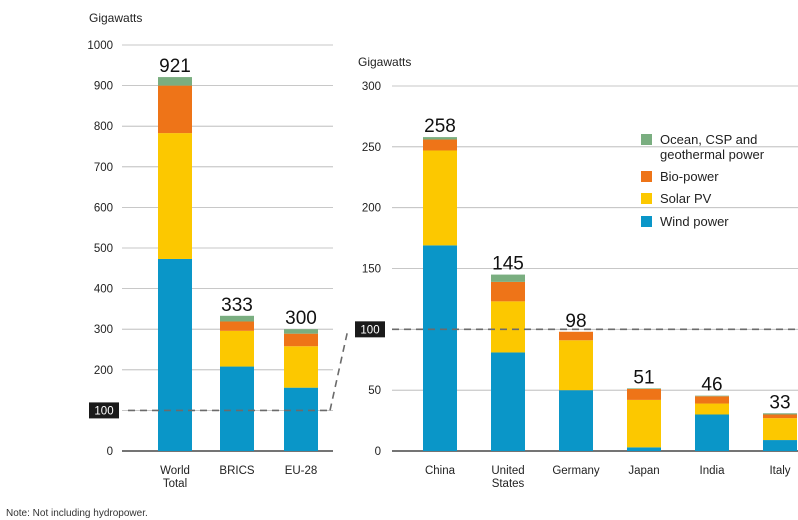  I want to click on bar-total-label: 300, so click(301, 318).